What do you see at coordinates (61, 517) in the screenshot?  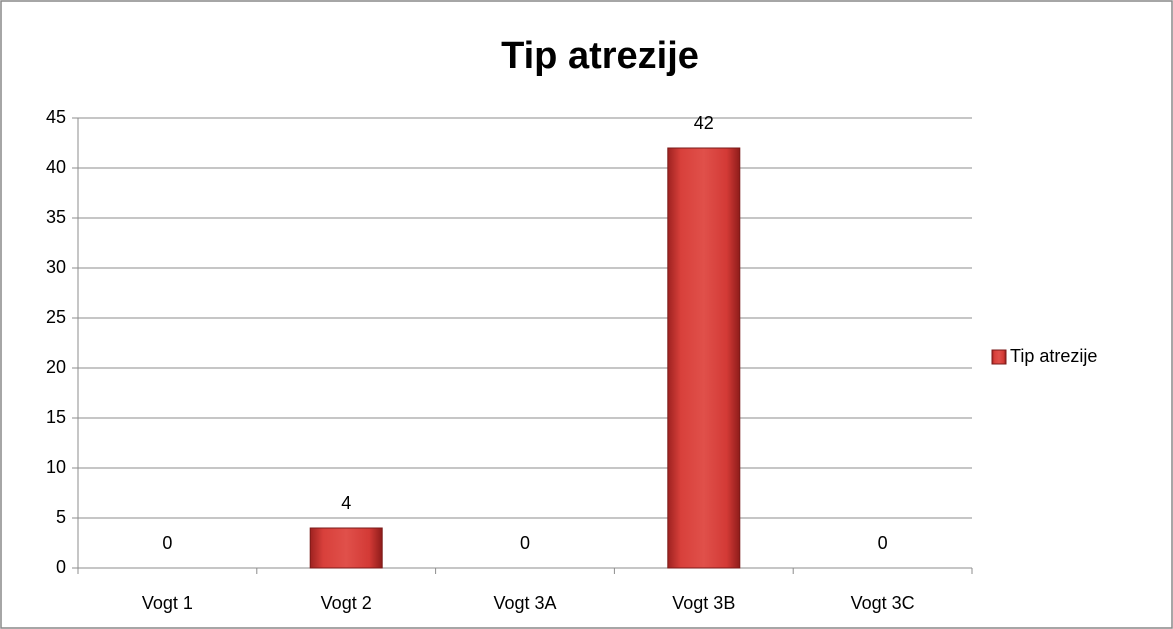 I see `y-tick-label: 5` at bounding box center [61, 517].